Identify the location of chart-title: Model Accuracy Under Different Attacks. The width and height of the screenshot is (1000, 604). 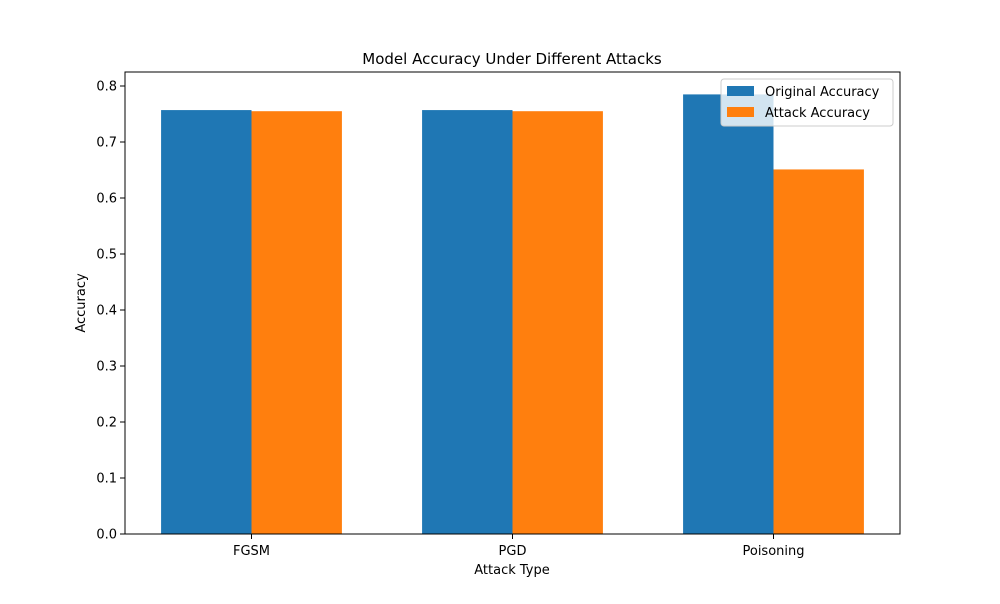
(512, 59).